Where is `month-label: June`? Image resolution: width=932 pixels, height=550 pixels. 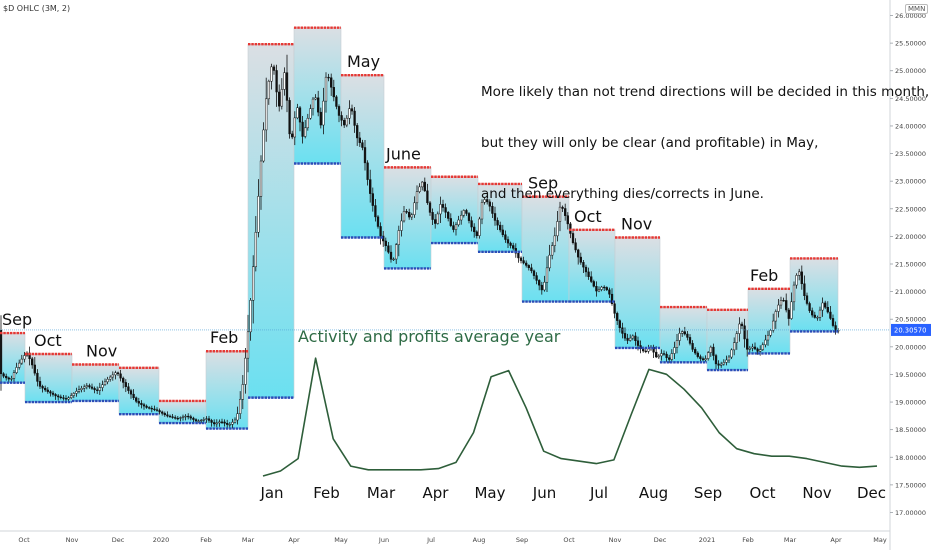 month-label: June is located at coordinates (403, 153).